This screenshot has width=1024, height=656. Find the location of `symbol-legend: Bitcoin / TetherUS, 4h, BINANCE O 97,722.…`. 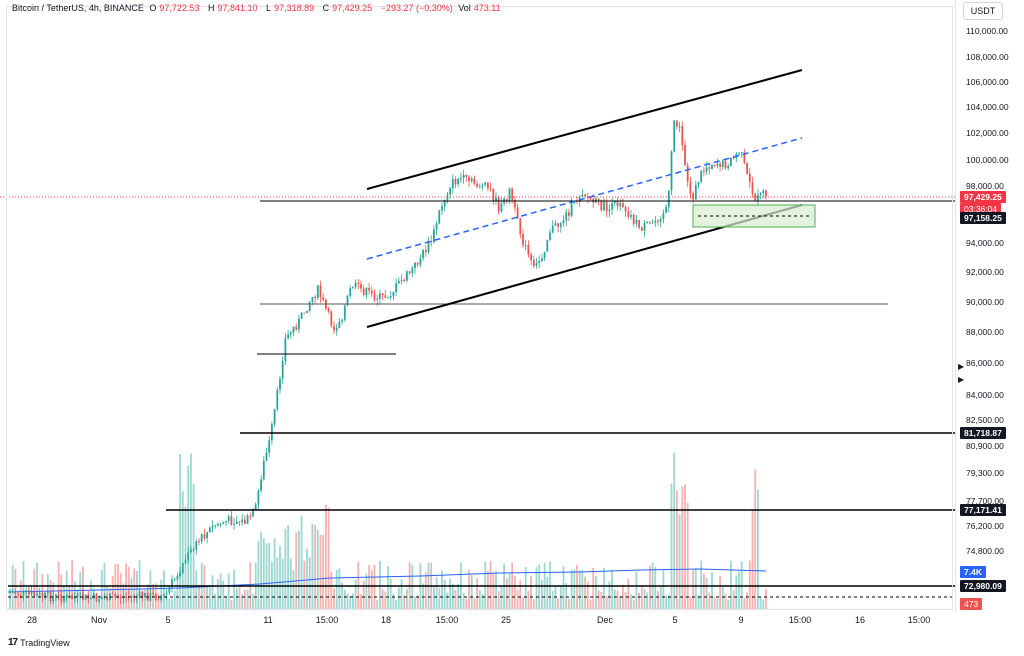

symbol-legend: Bitcoin / TetherUS, 4h, BINANCE O 97,722.… is located at coordinates (256, 8).